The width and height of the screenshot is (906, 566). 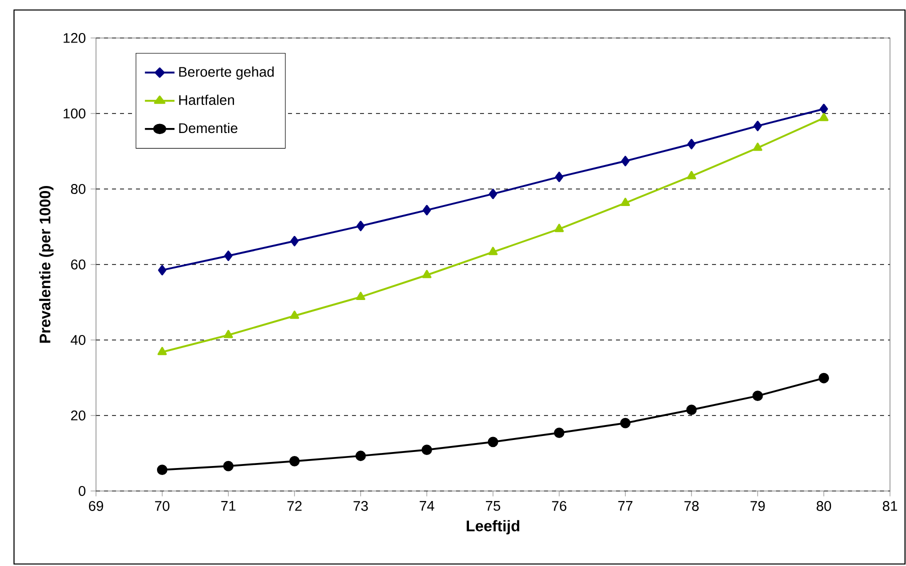 What do you see at coordinates (75, 113) in the screenshot?
I see `y-tick-label: 100` at bounding box center [75, 113].